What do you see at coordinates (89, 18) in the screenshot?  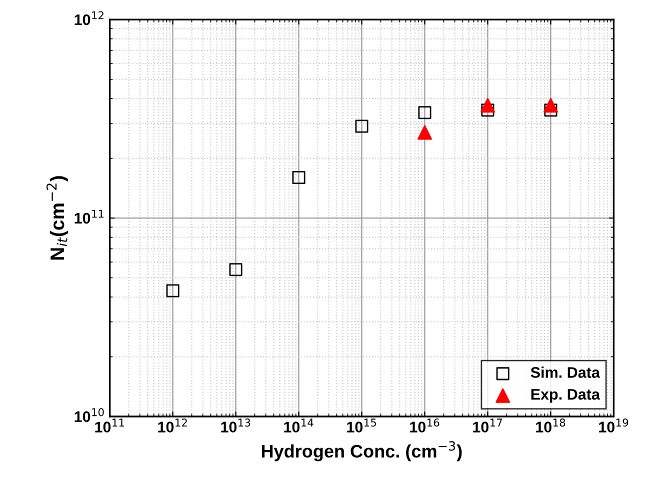 I see `y-tick-label: 10$^{12}$` at bounding box center [89, 18].